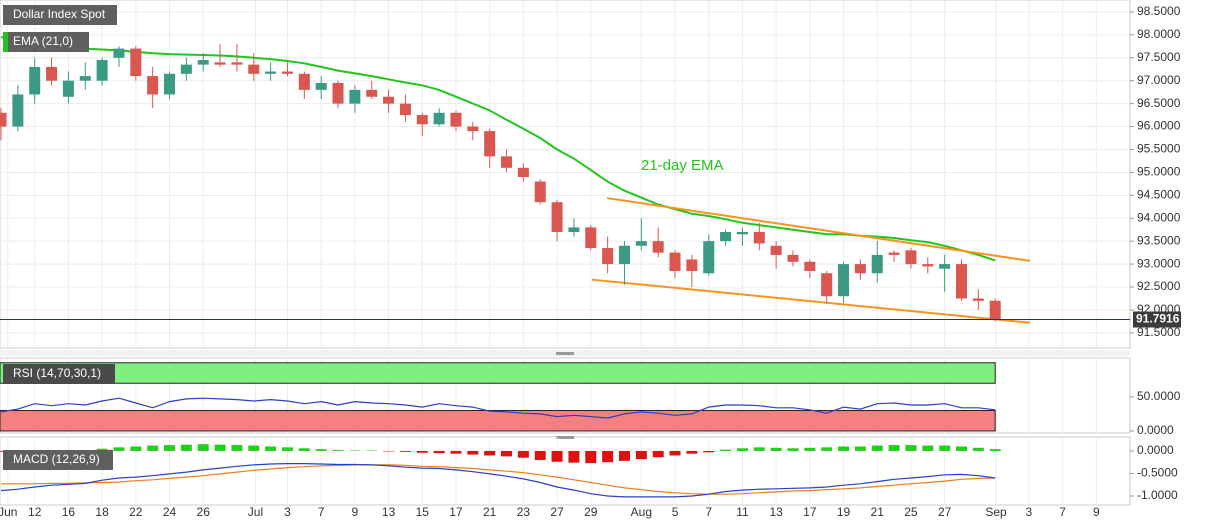 This screenshot has height=526, width=1207. What do you see at coordinates (1158, 319) in the screenshot?
I see `last-price-label: 91.7916` at bounding box center [1158, 319].